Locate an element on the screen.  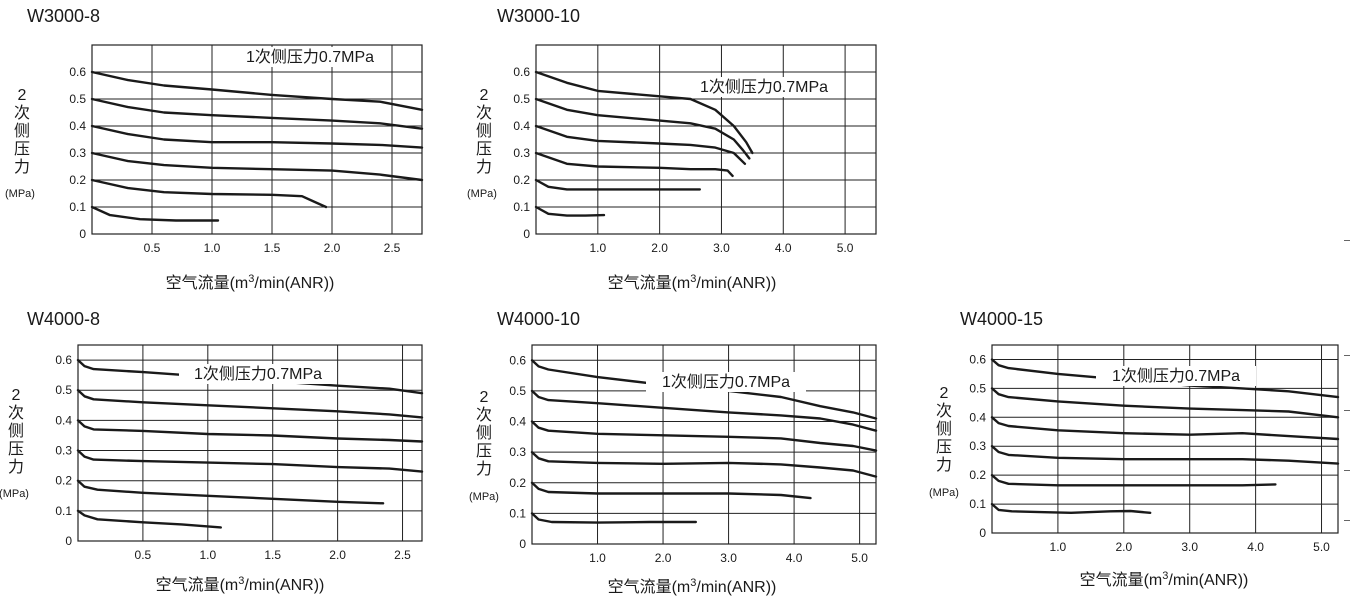
chart-title: W3000-10 is located at coordinates (538, 16).